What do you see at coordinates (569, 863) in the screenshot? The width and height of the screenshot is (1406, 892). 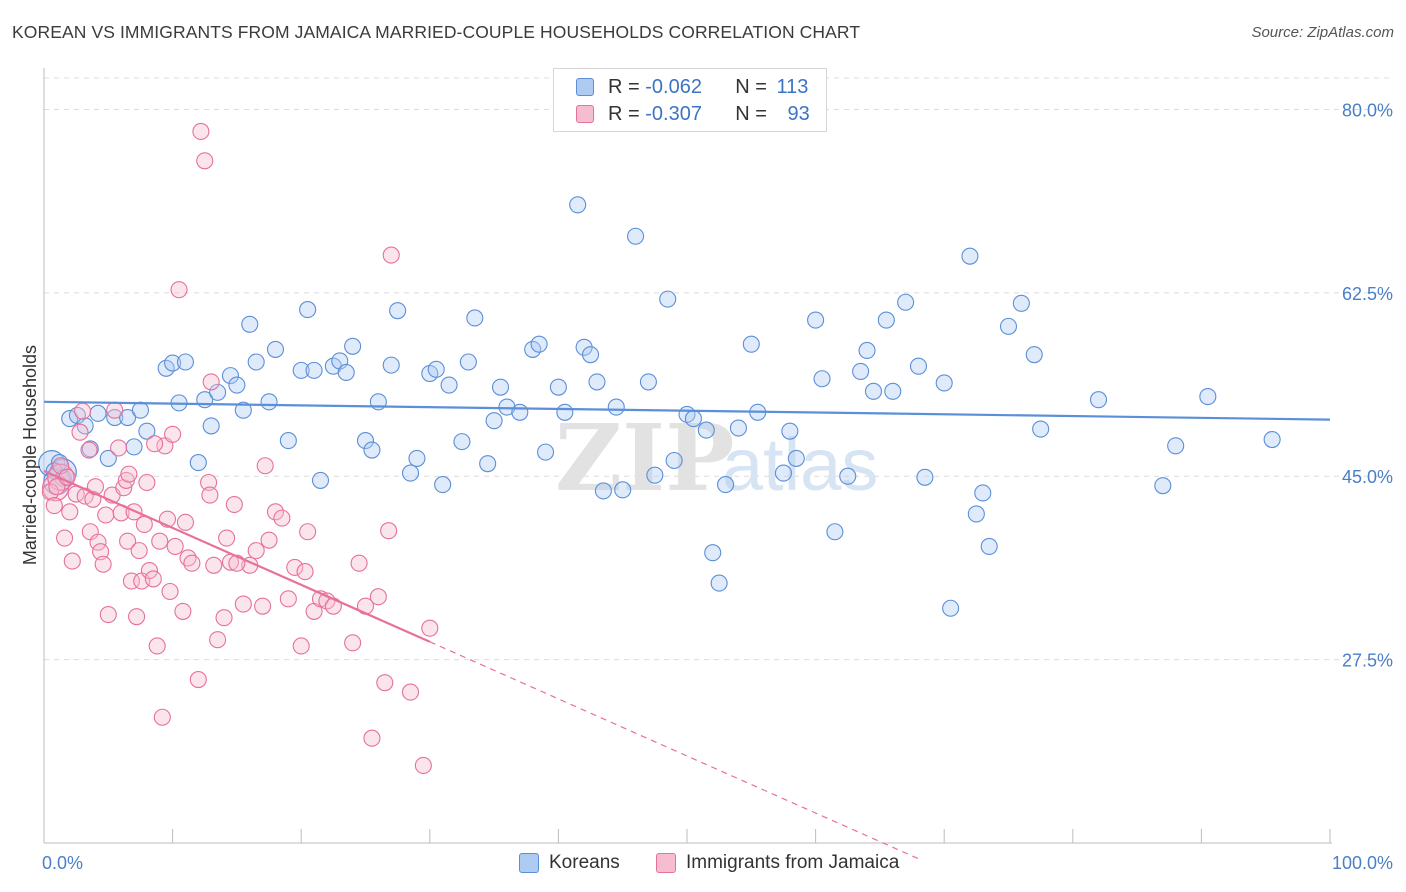 I see `bottom-legend-koreans: Koreans` at bounding box center [569, 863].